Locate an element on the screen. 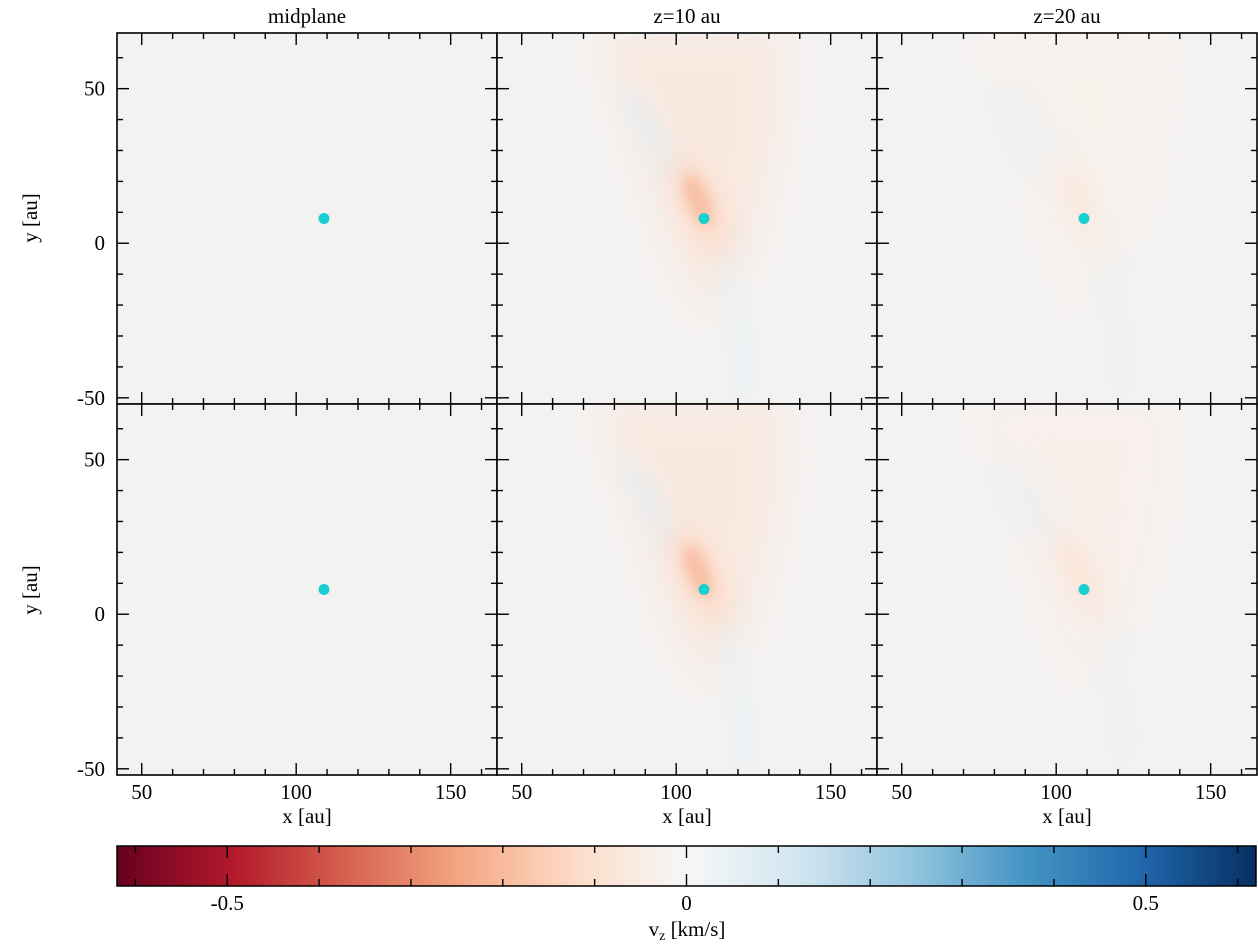 This screenshot has height=947, width=1258. colorbar-label-v: v is located at coordinates (654, 929).